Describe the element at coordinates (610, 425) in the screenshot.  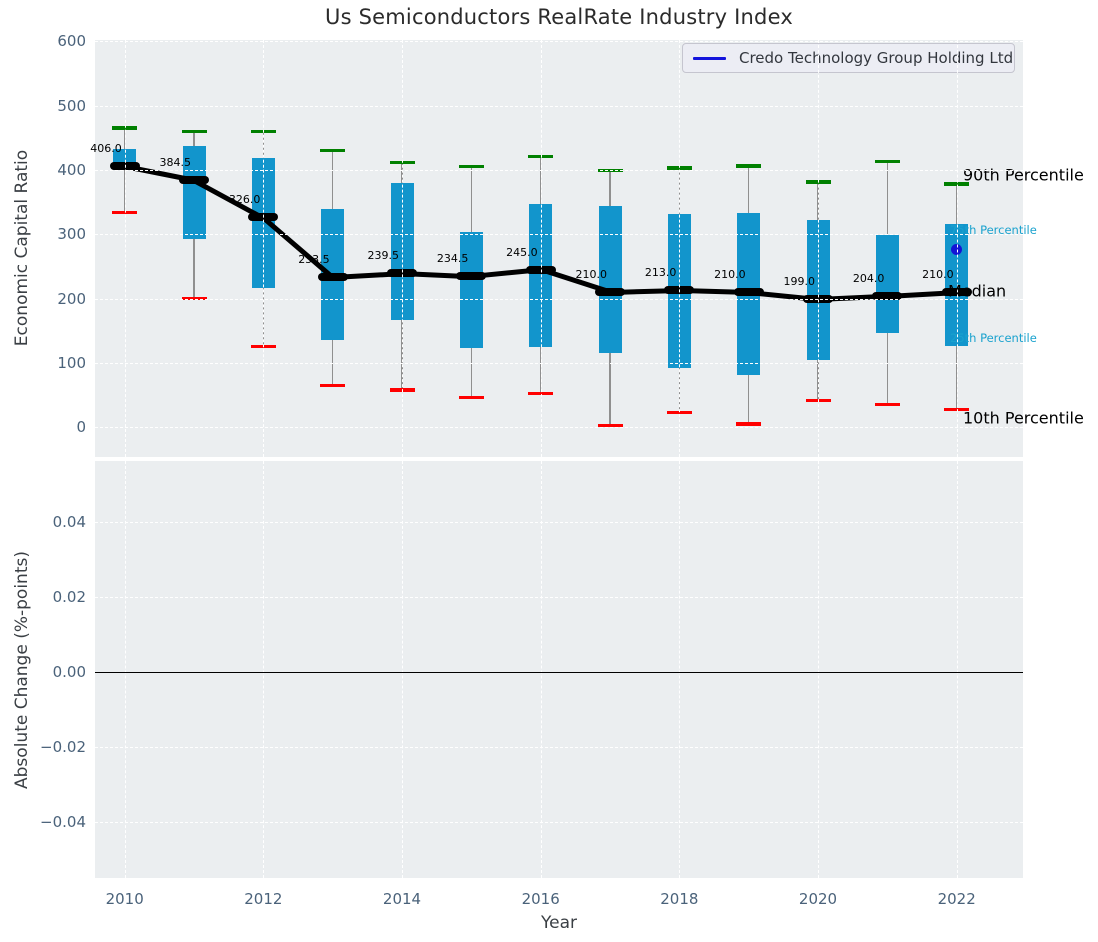
I see `p10-cap-2017` at that location.